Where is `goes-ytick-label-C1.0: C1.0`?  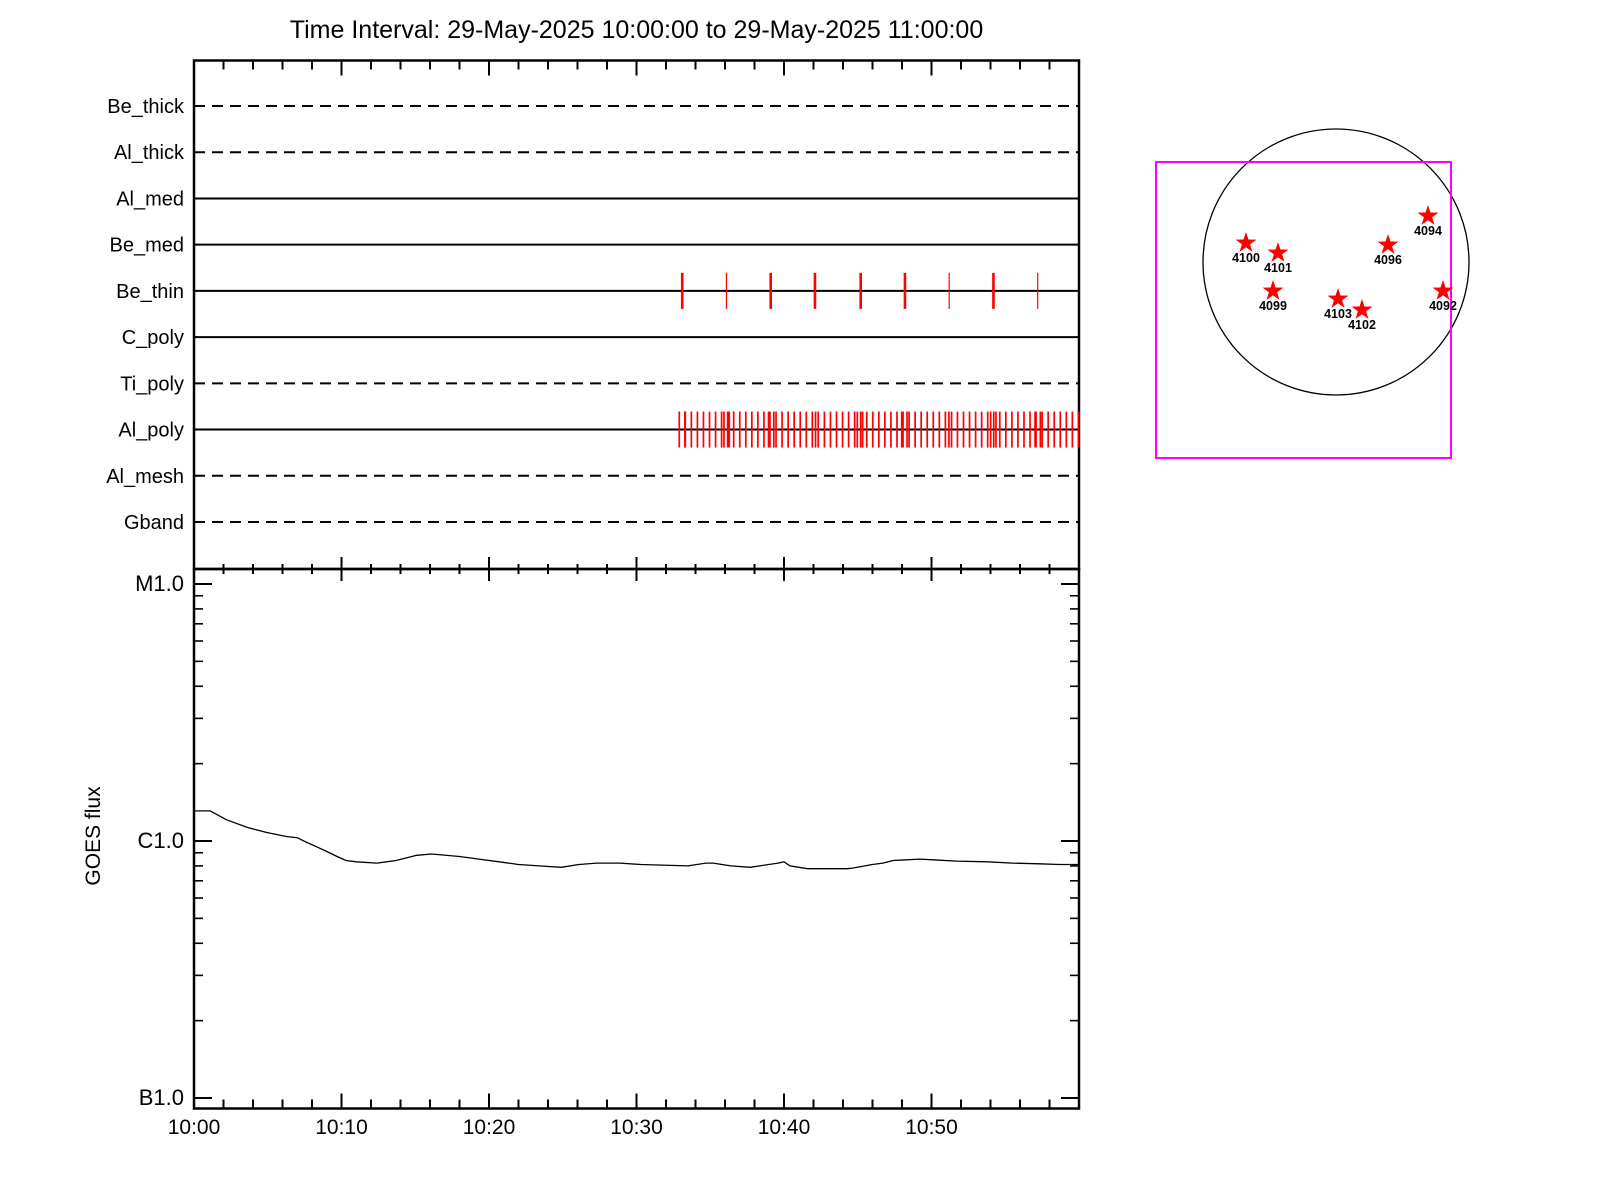
goes-ytick-label-C1.0: C1.0 is located at coordinates (161, 840).